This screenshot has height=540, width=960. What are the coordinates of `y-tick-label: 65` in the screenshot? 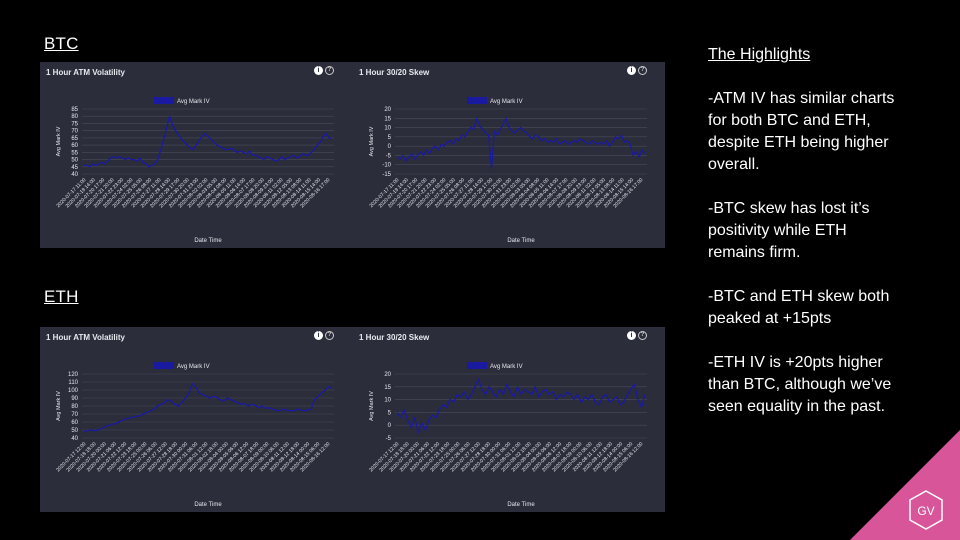 It's located at (74, 139).